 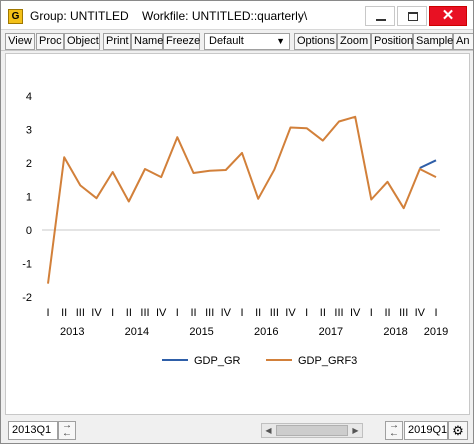 What do you see at coordinates (20, 41) in the screenshot?
I see `view-button: View` at bounding box center [20, 41].